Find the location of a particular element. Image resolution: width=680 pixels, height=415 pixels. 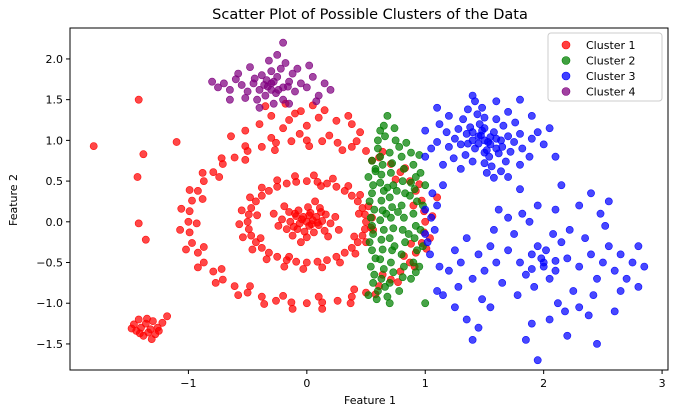

y-tick-label: 2.0 is located at coordinates (55, 59).